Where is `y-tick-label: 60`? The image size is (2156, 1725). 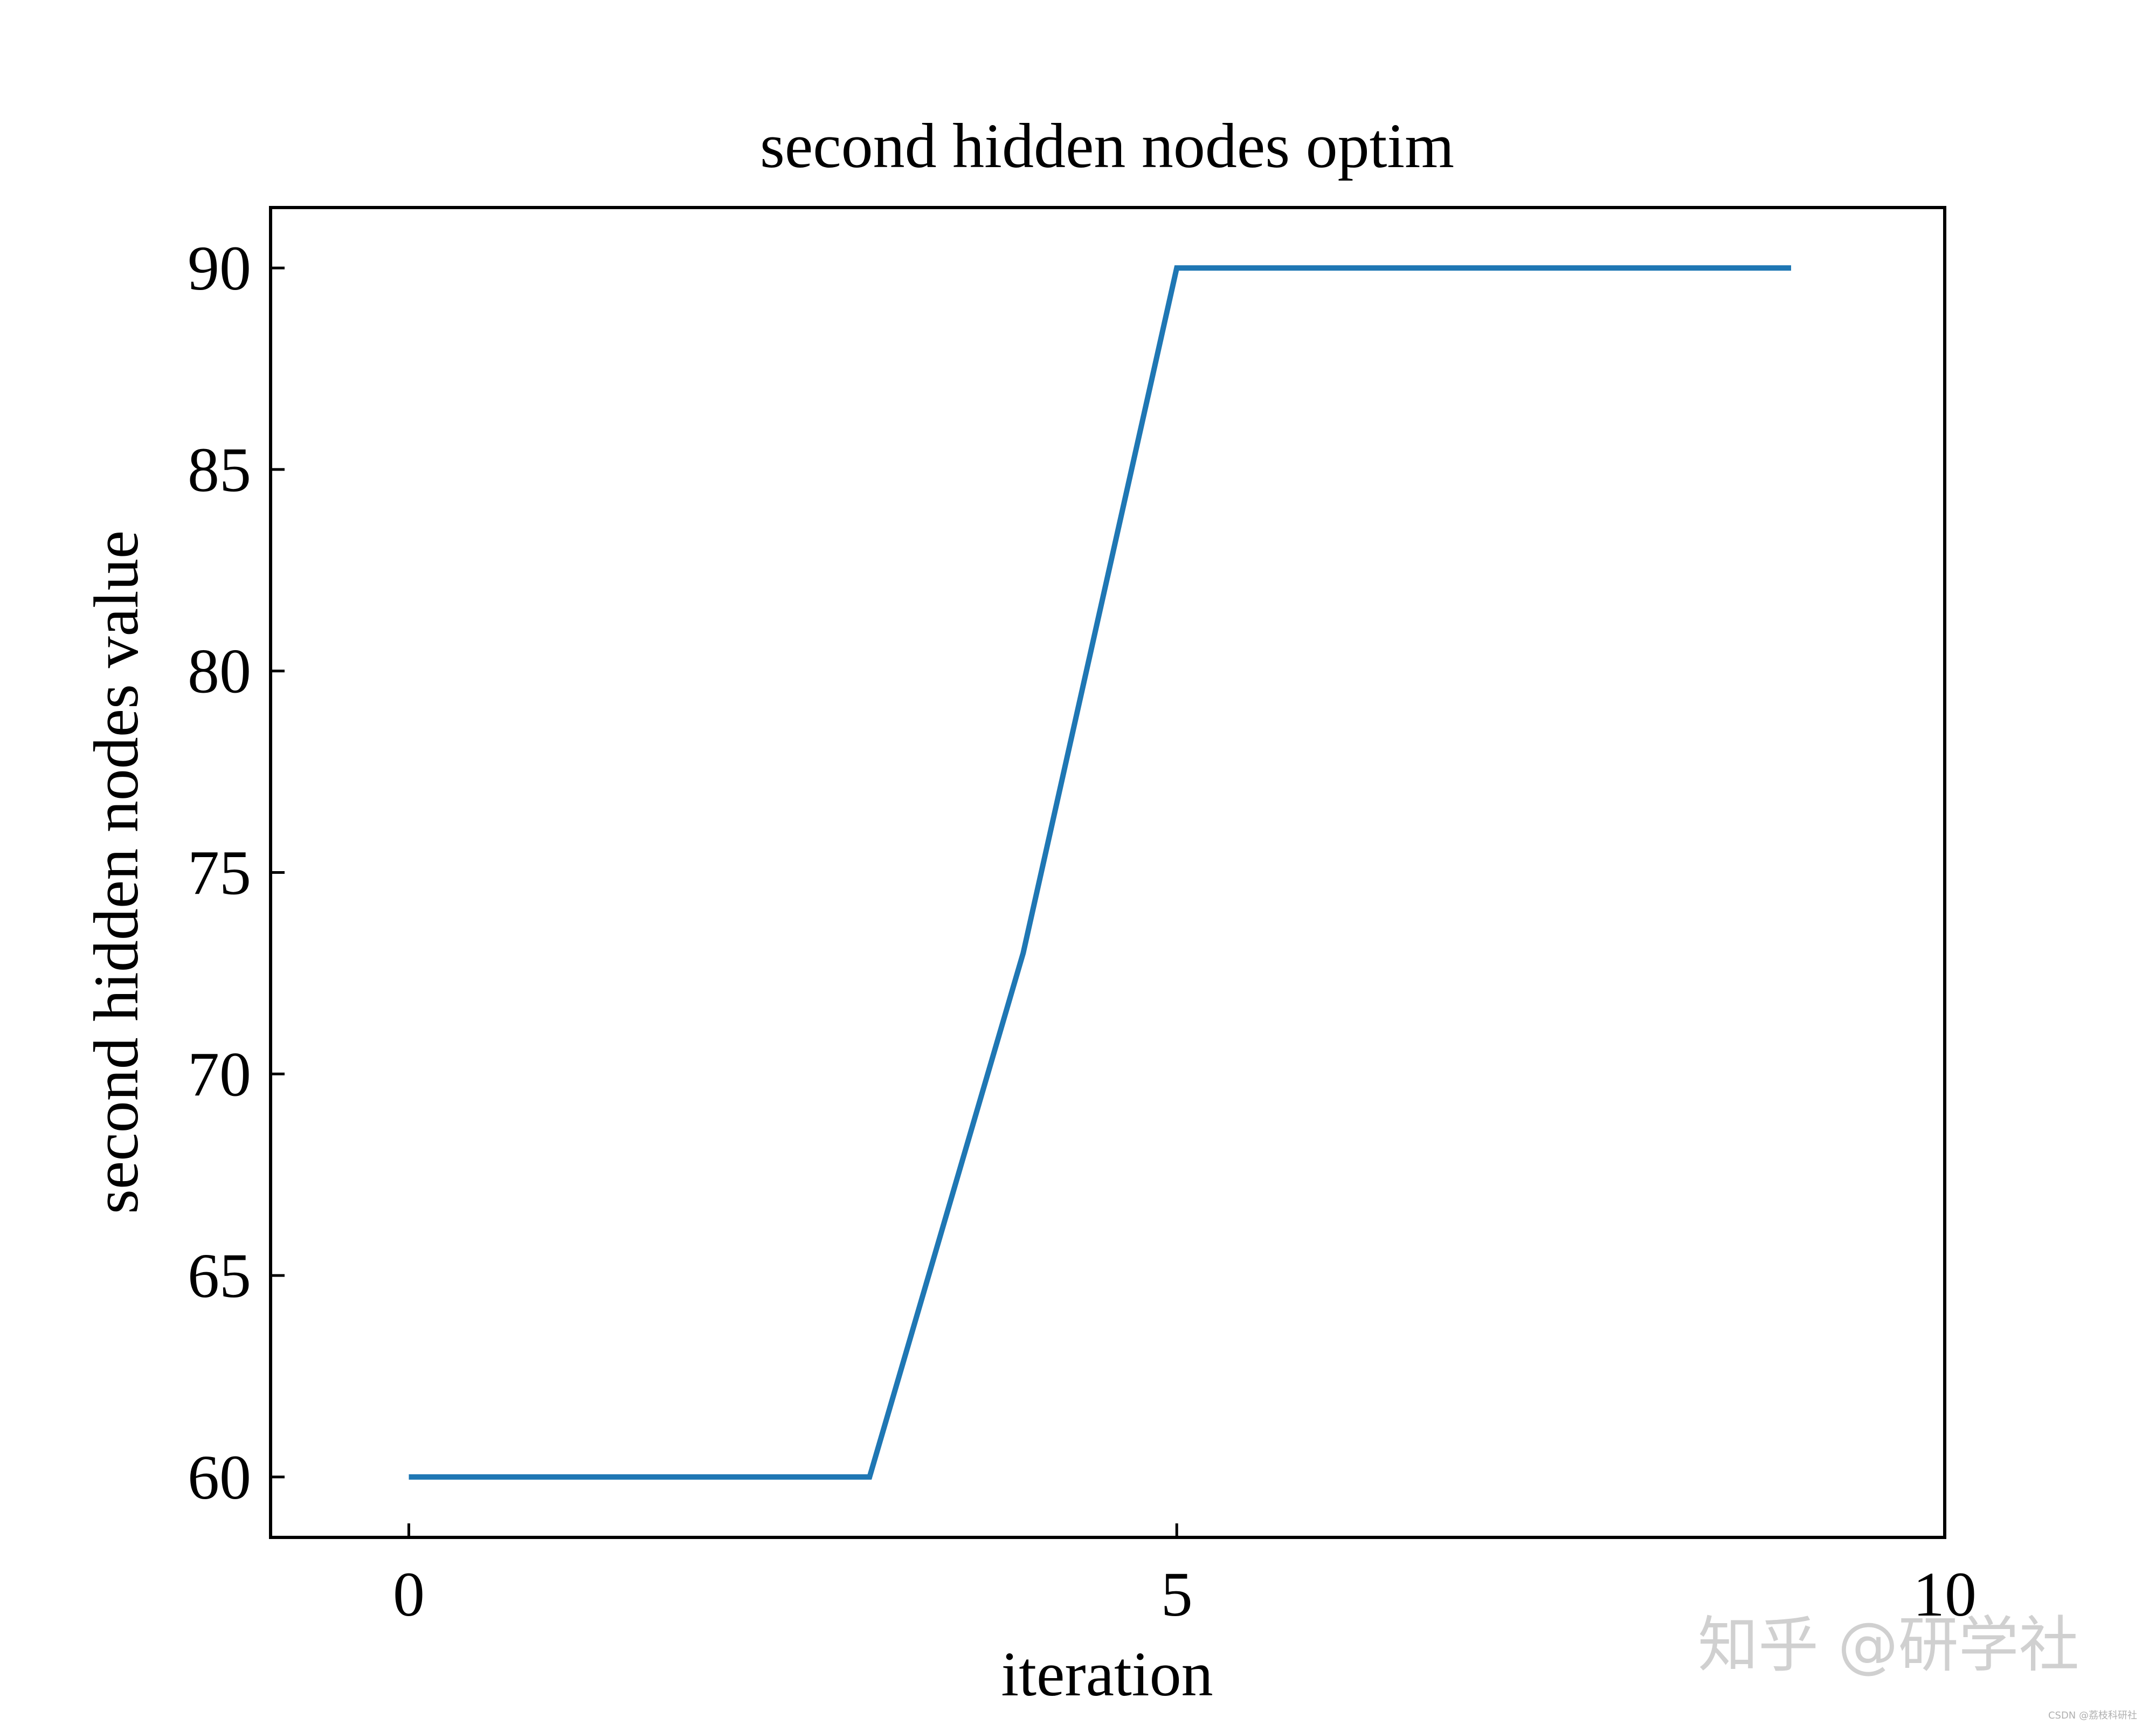
y-tick-label: 60 is located at coordinates (220, 1477).